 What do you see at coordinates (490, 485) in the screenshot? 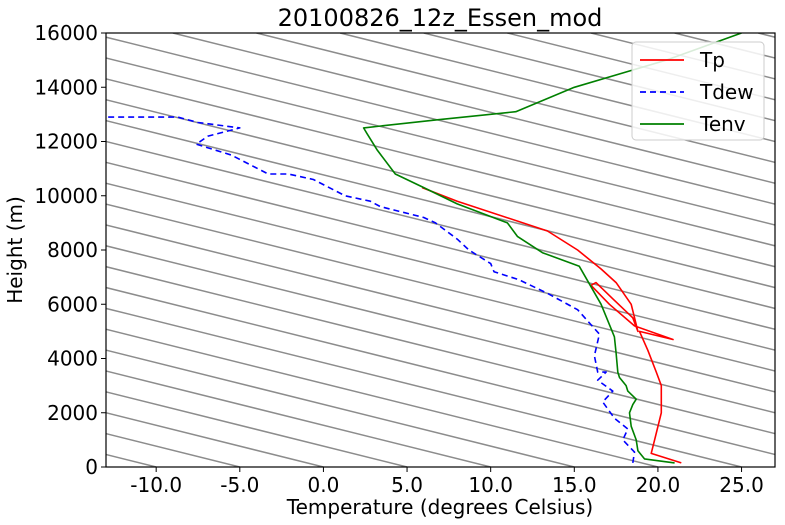
I see `x-tick-label: 10.0` at bounding box center [490, 485].